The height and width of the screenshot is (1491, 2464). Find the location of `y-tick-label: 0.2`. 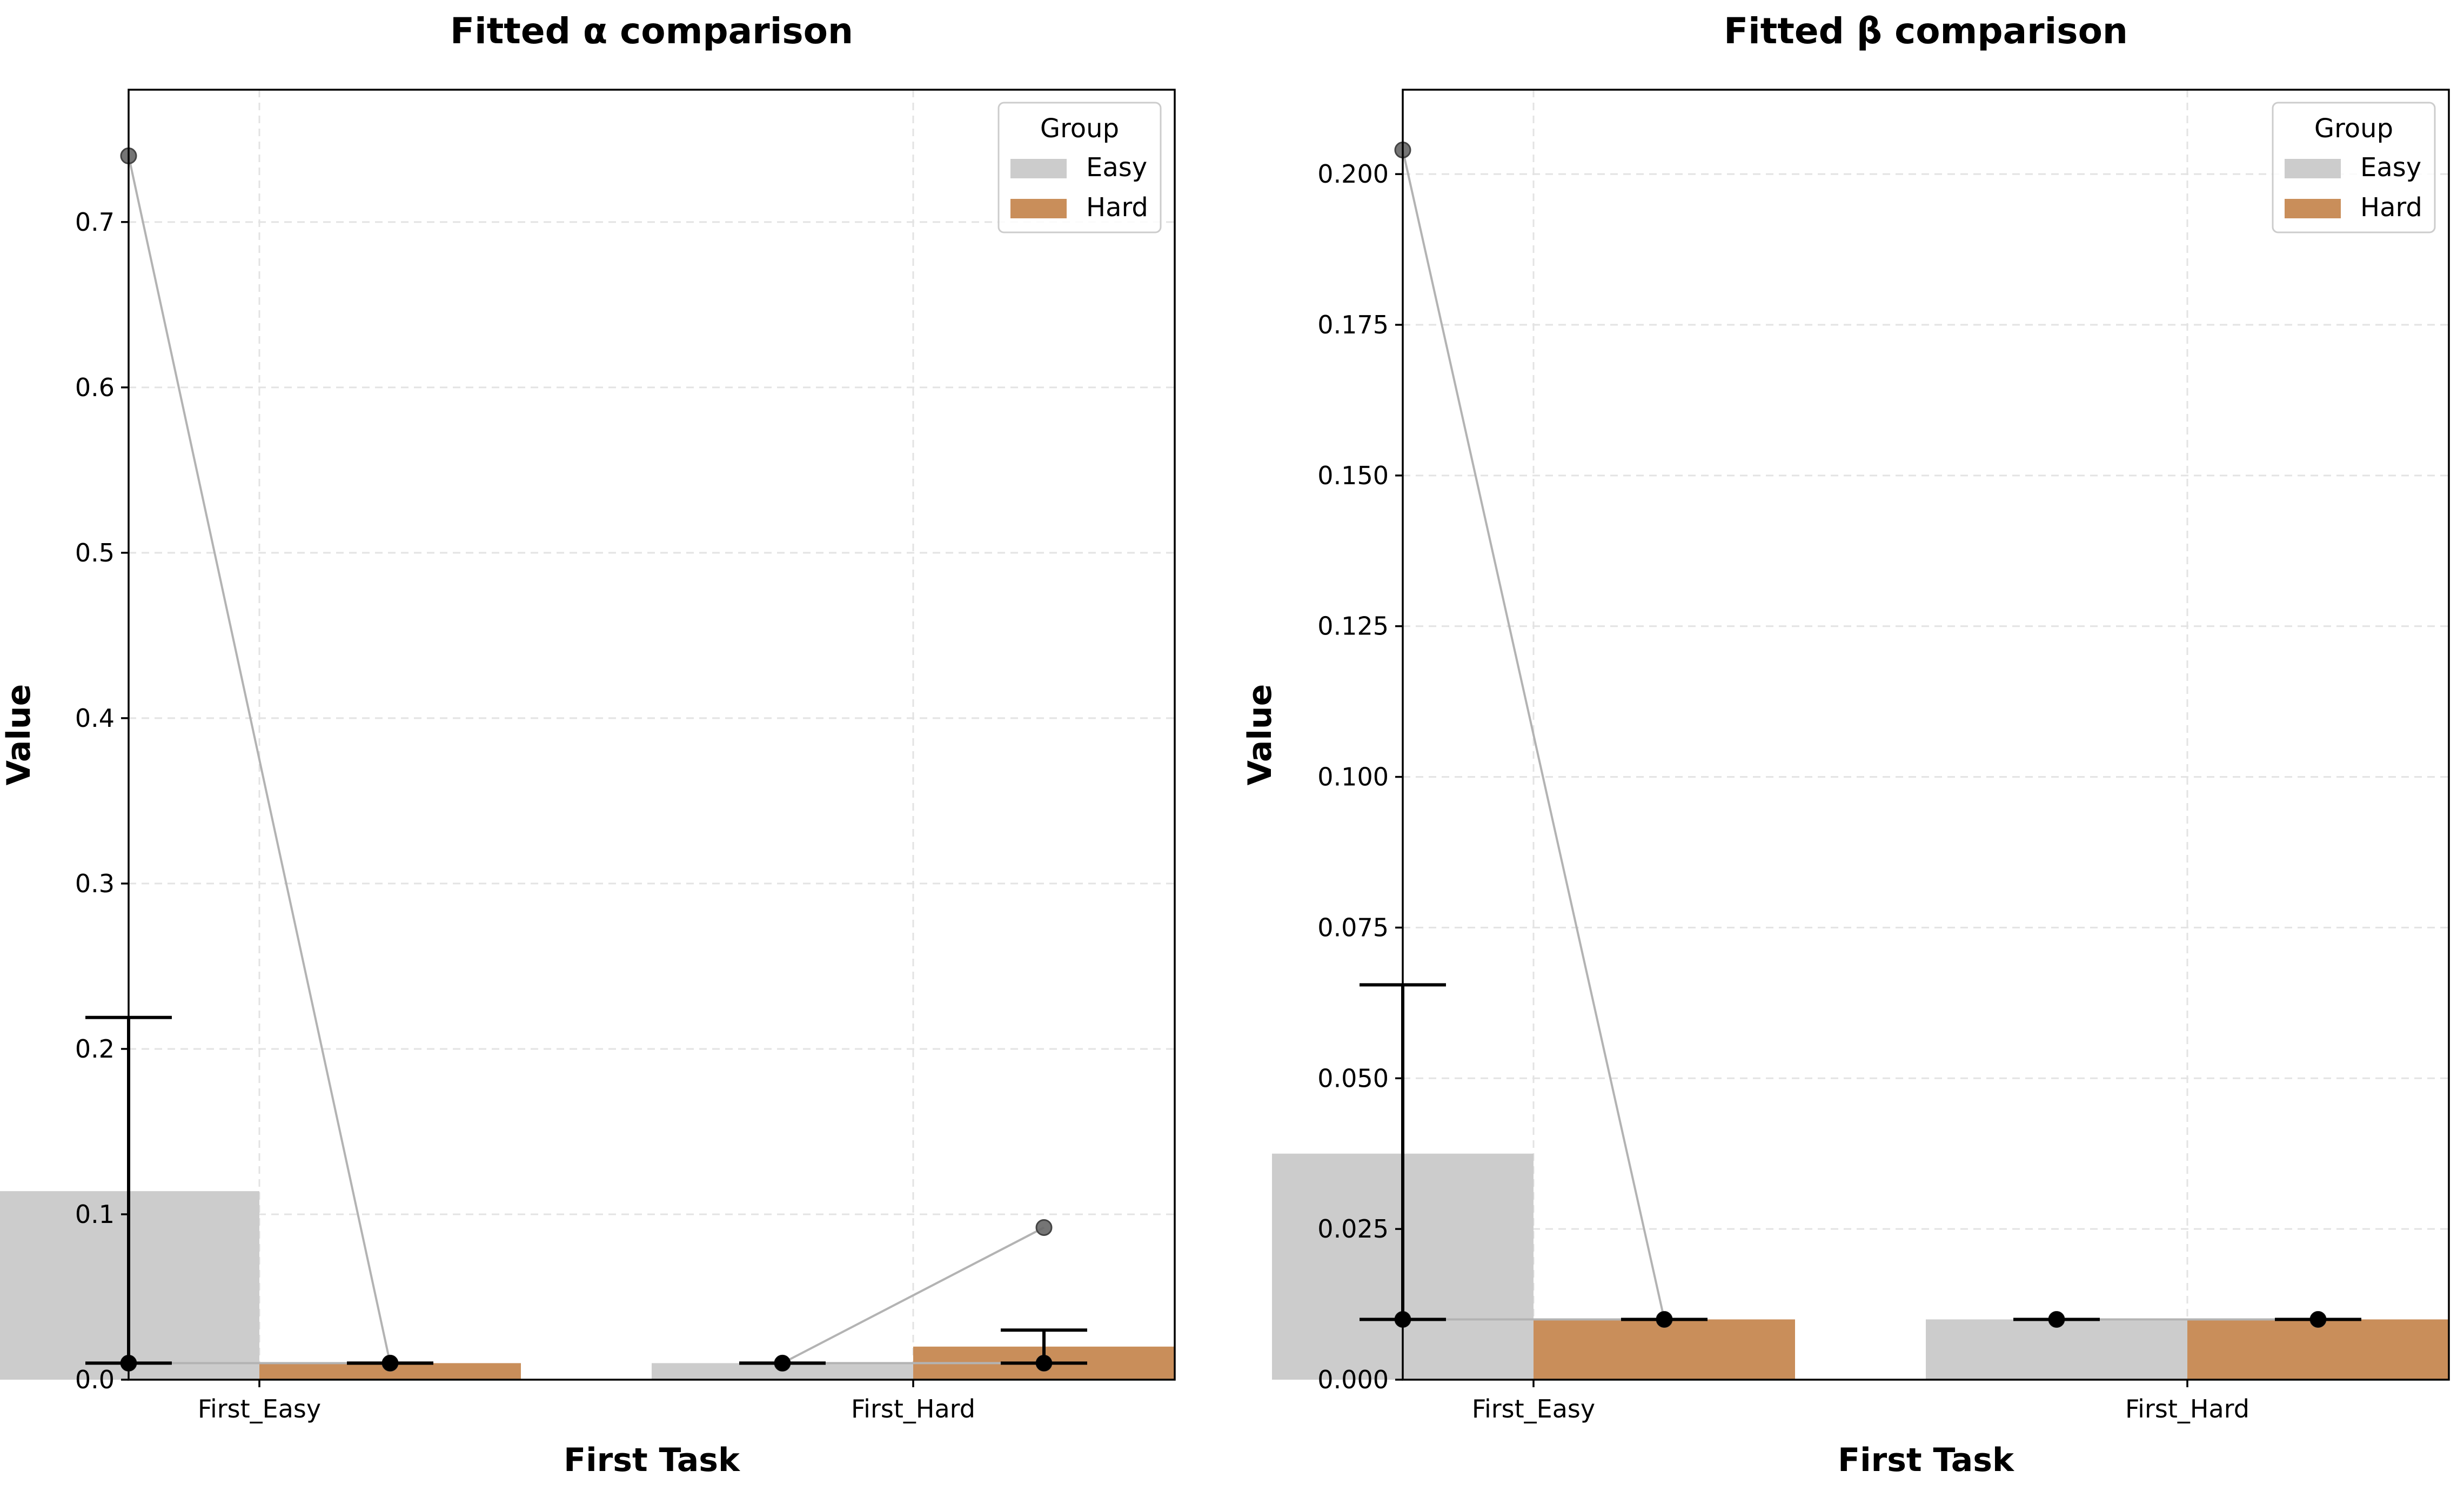

y-tick-label: 0.2 is located at coordinates (95, 1049).